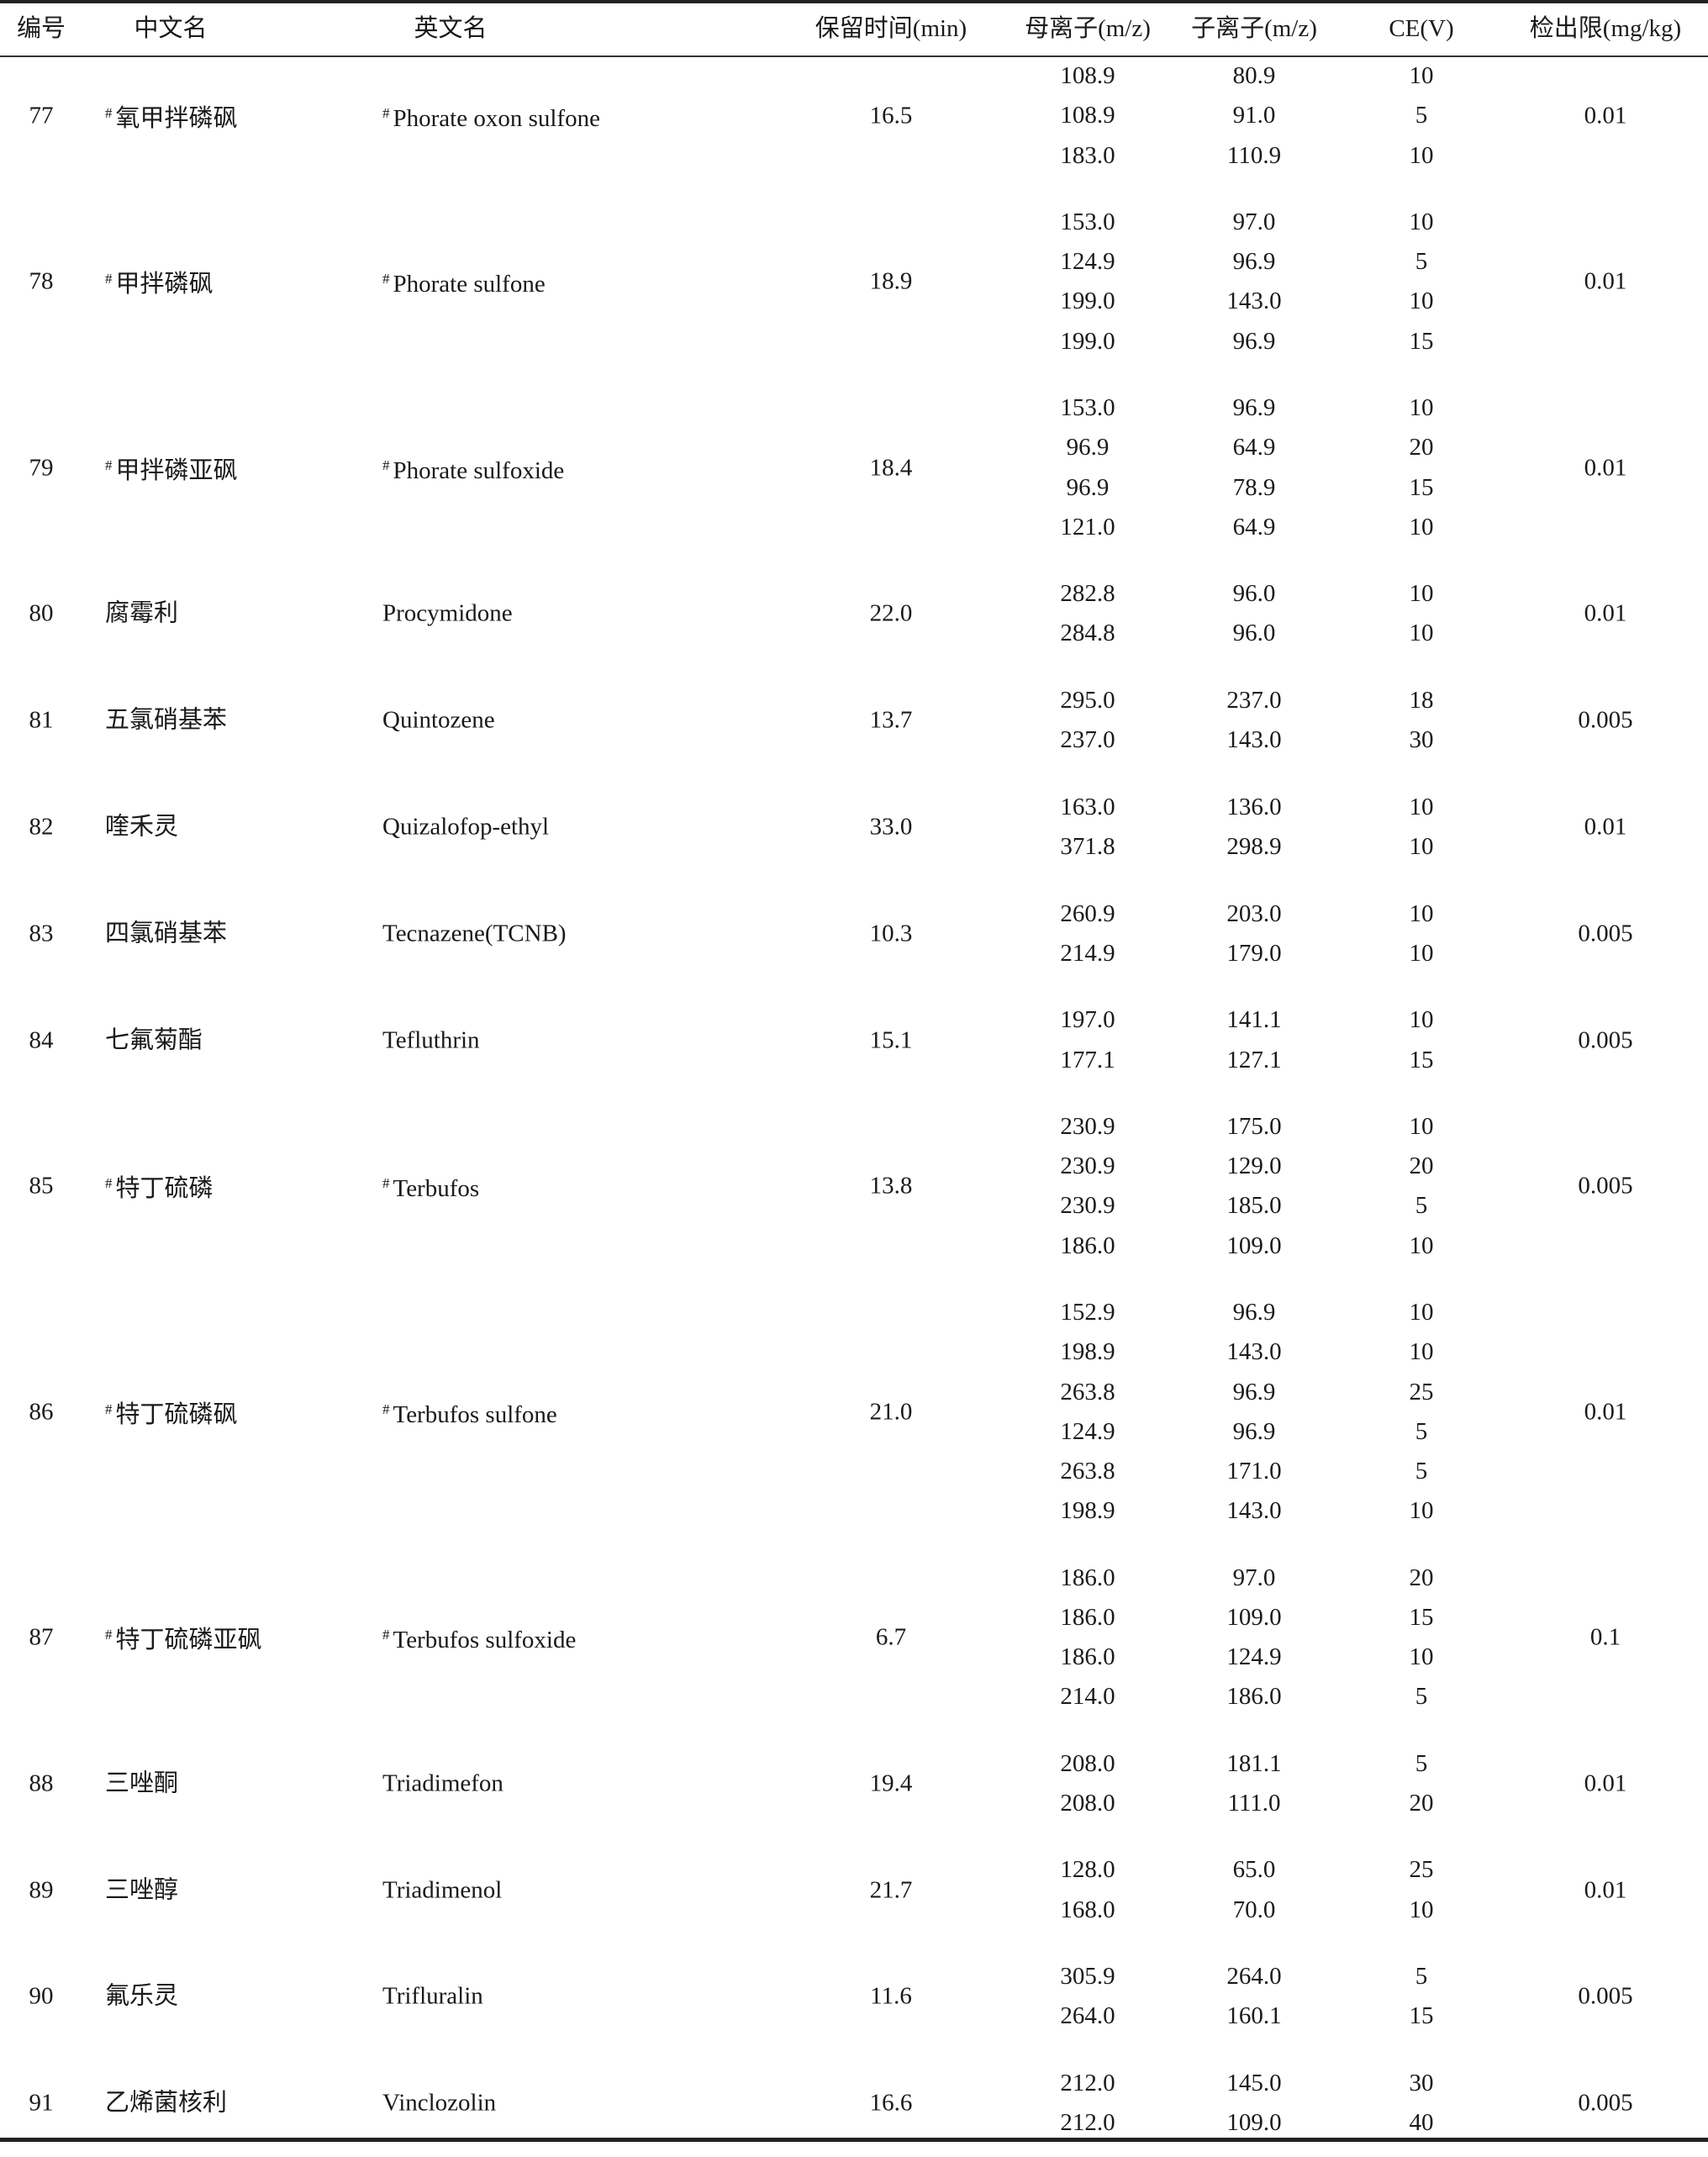  What do you see at coordinates (1087, 1870) in the screenshot?
I see `precursor-ion: 128.0` at bounding box center [1087, 1870].